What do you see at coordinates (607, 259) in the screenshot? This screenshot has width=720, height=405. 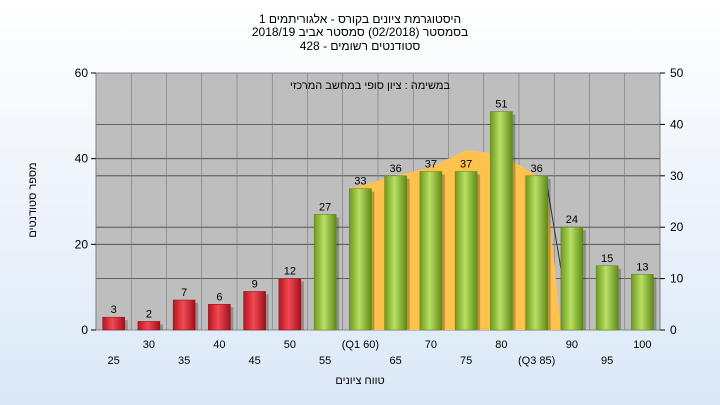 I see `bar-value-label-14: 15` at bounding box center [607, 259].